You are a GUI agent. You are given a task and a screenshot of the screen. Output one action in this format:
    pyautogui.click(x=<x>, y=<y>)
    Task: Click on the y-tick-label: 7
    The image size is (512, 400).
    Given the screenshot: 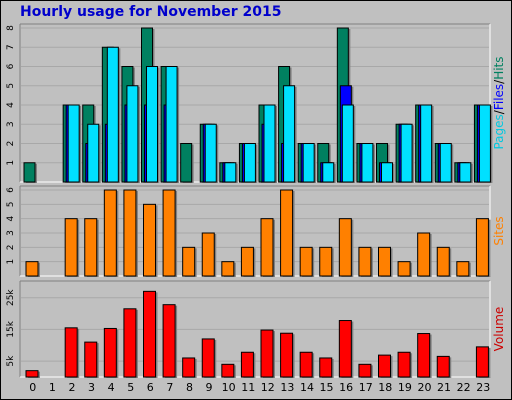 What is the action you would take?
    pyautogui.click(x=11, y=47)
    